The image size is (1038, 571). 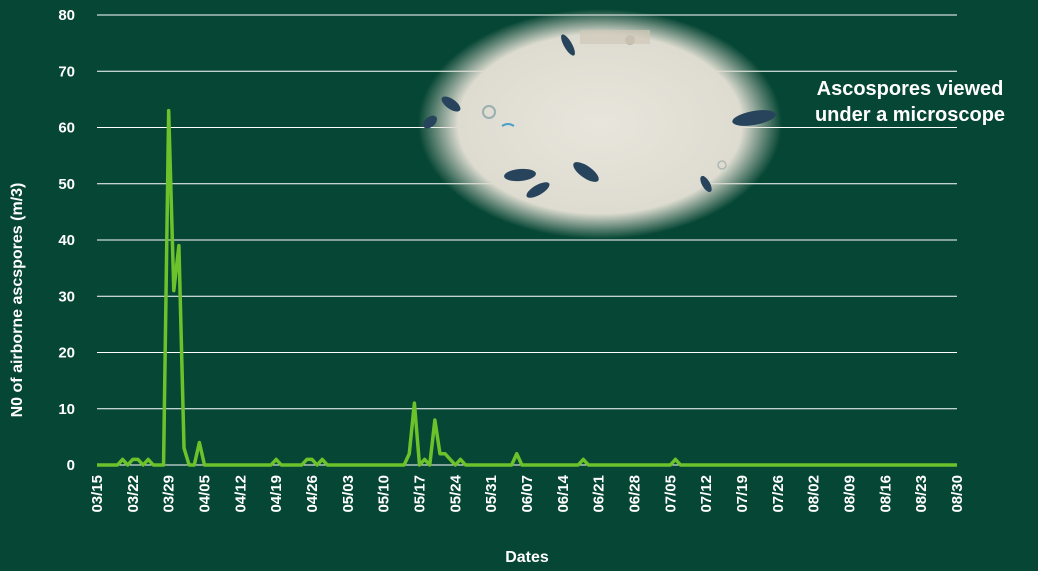 I want to click on x-tick-label: 05/03, so click(x=348, y=494).